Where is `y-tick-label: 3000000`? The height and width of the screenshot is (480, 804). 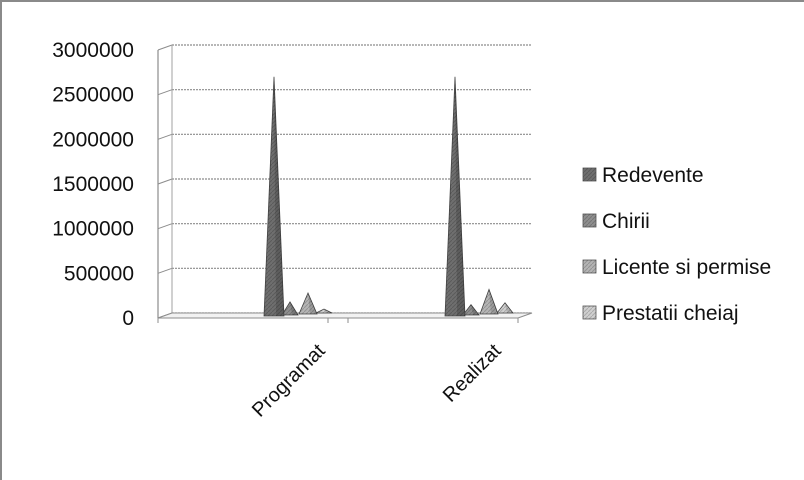 y-tick-label: 3000000 is located at coordinates (93, 50).